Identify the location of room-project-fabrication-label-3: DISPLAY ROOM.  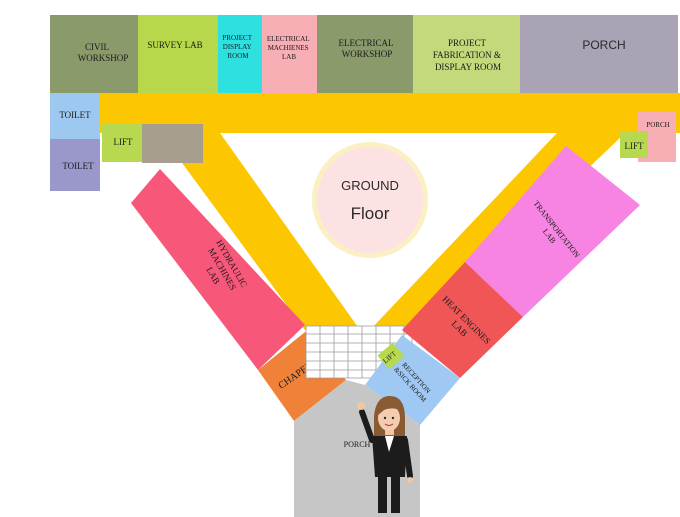
(468, 67).